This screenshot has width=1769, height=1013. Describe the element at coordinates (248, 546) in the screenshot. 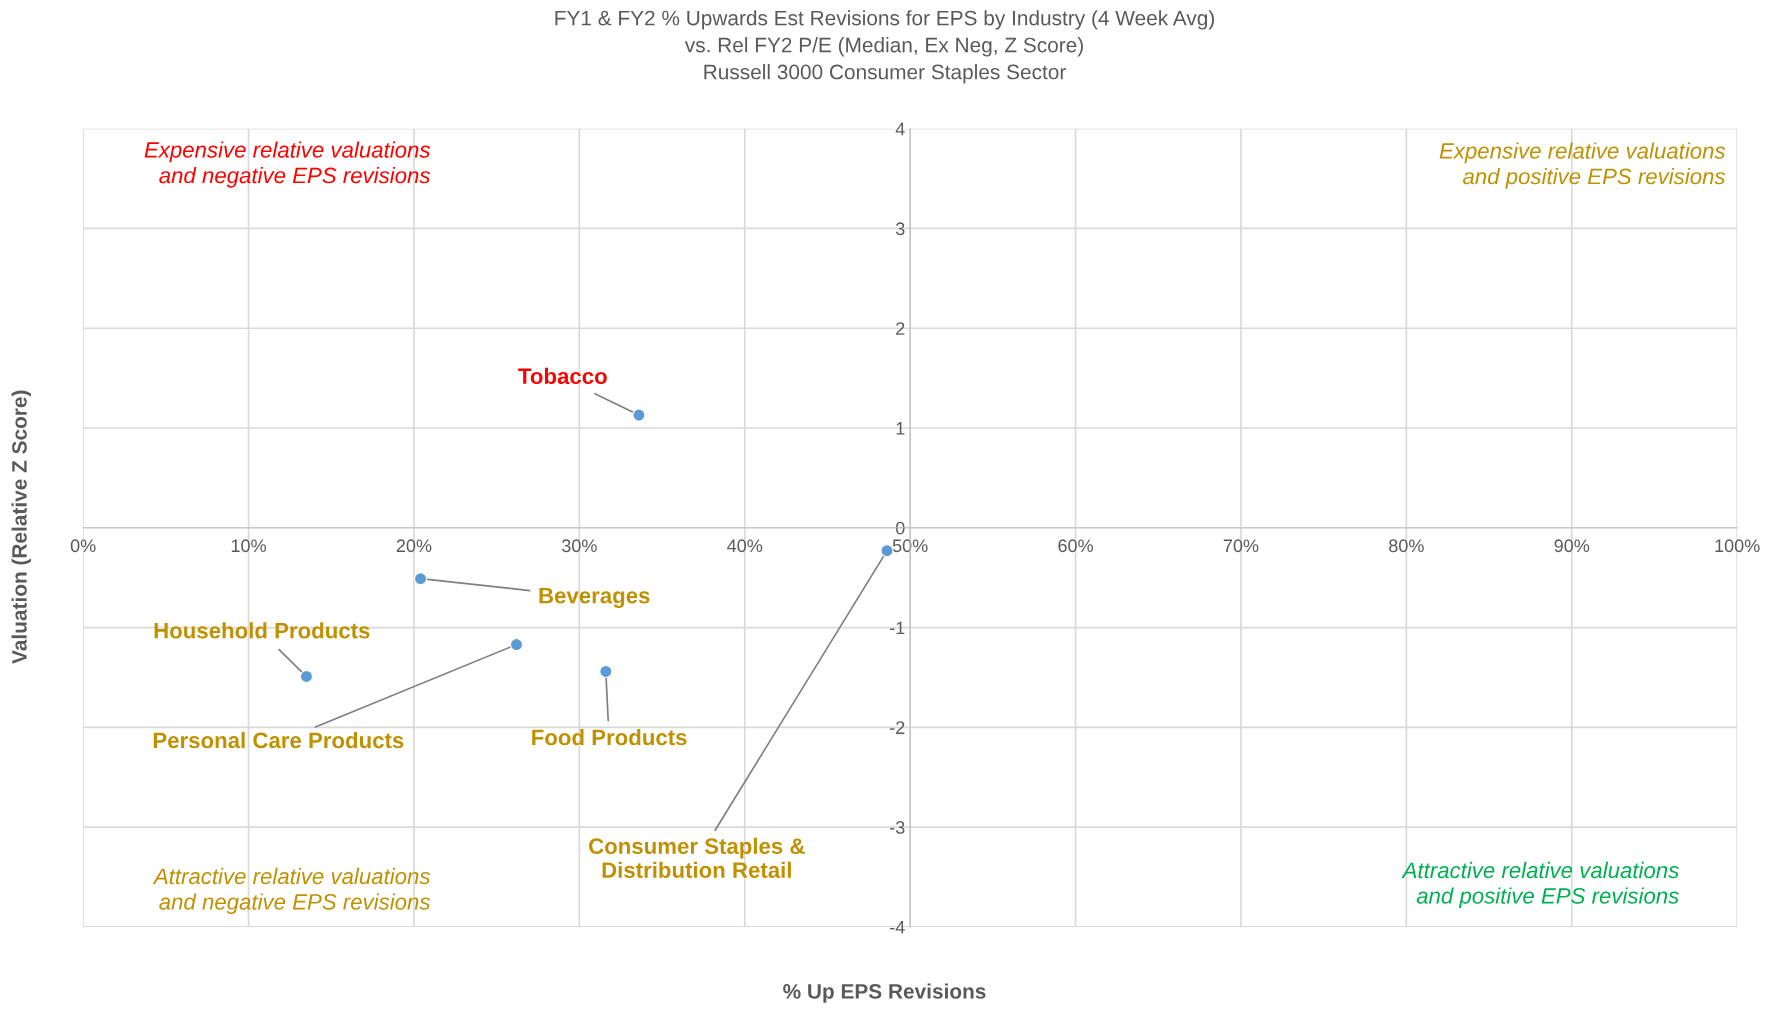

I see `x-tick-label: 10%` at that location.